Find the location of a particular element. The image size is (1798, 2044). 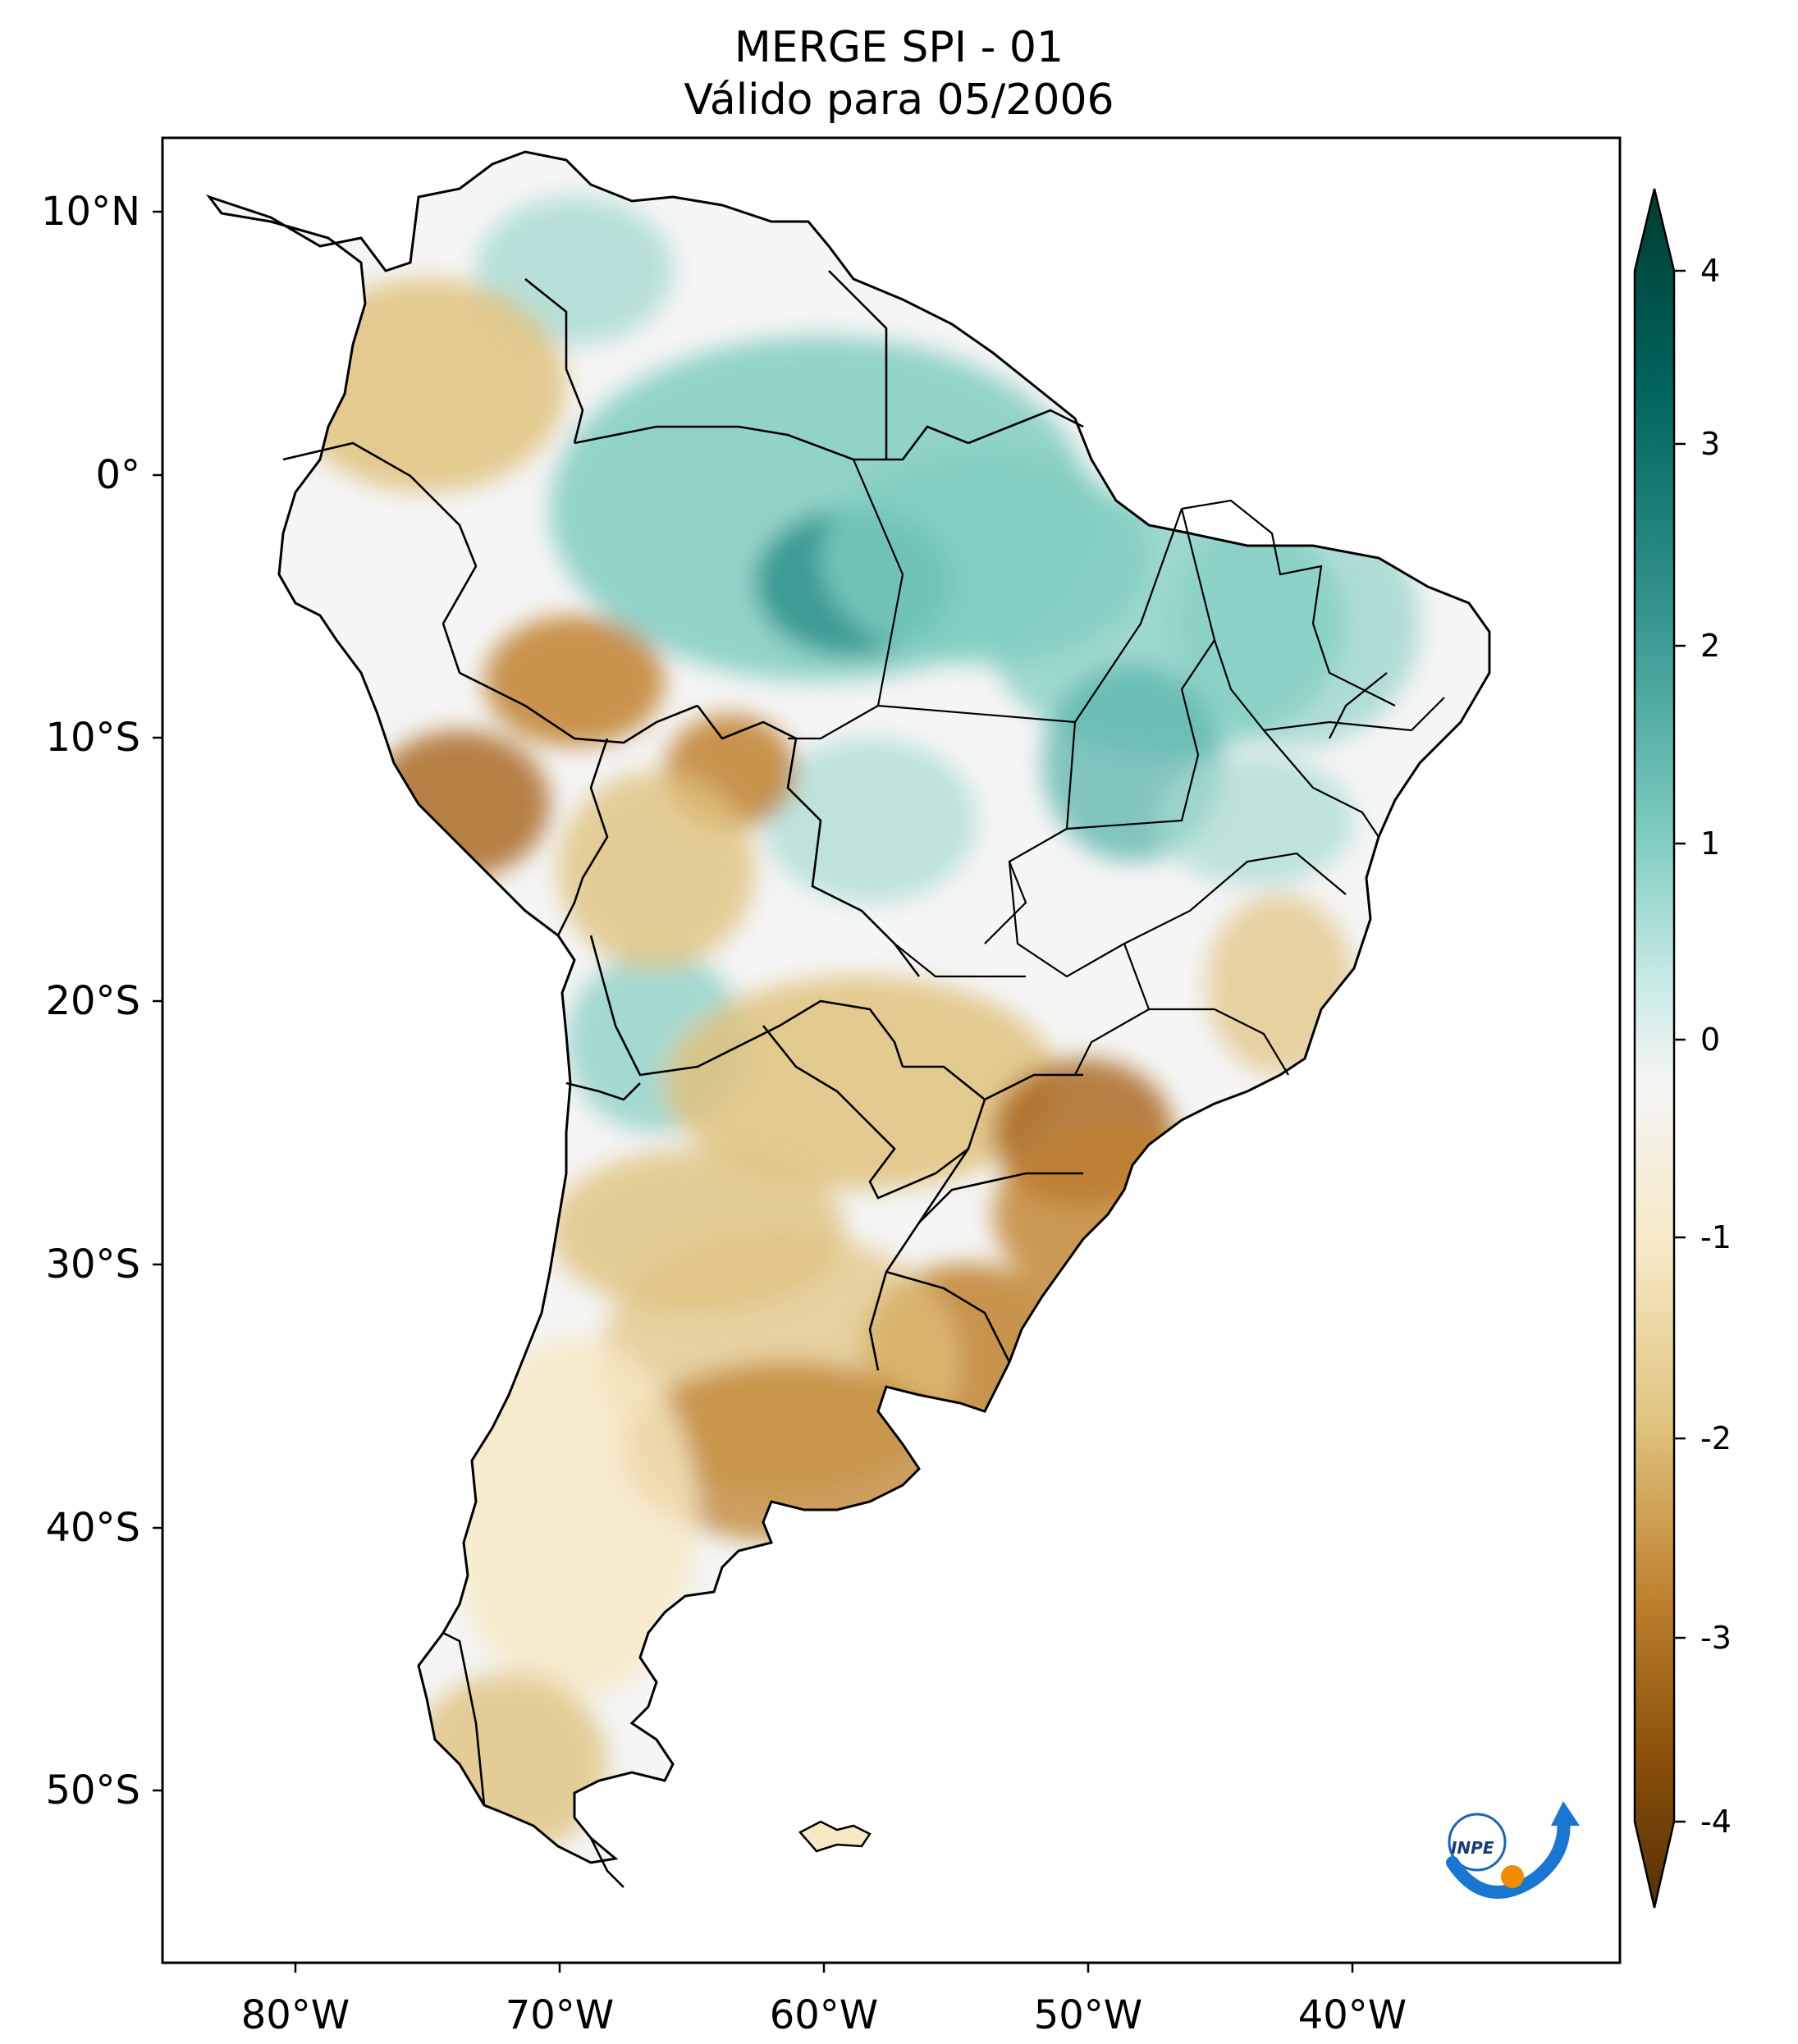

colorbar-tick-label: 1 is located at coordinates (1710, 844).